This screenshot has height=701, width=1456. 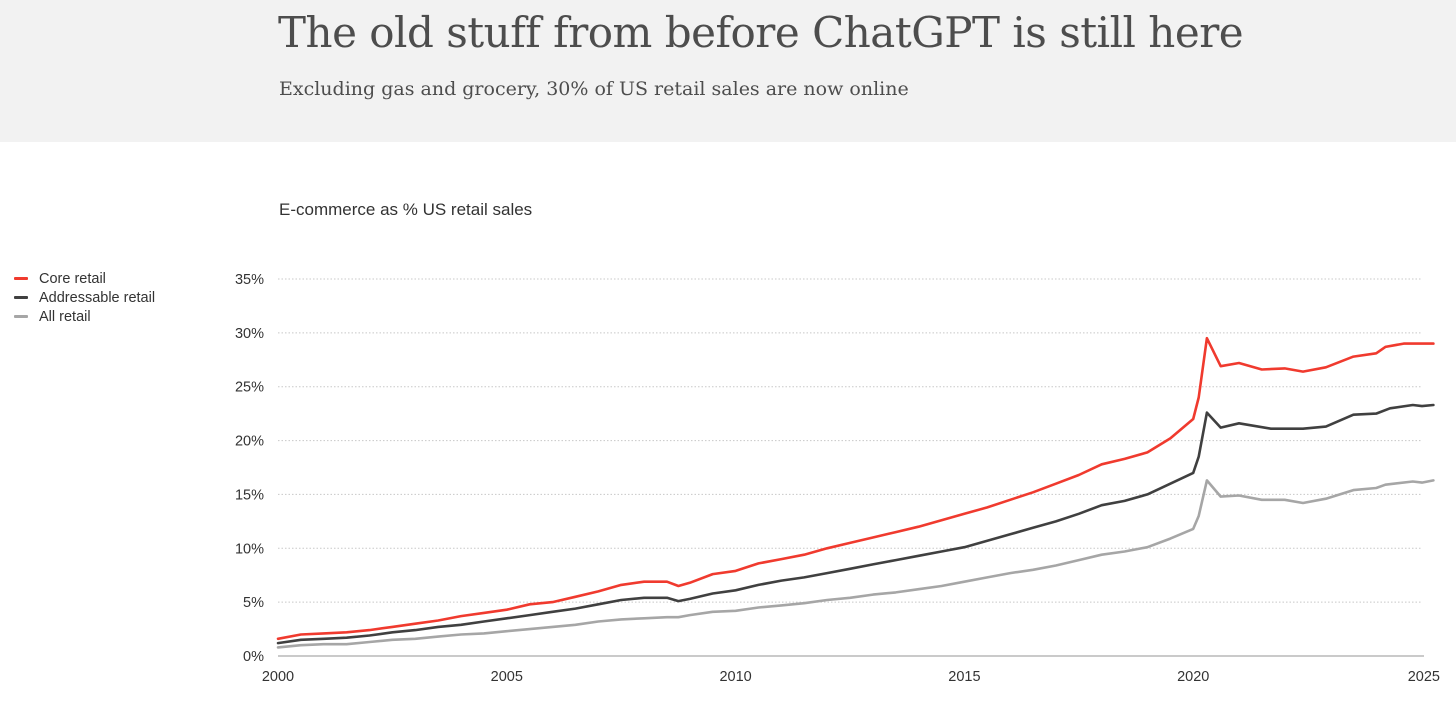 I want to click on x-tick-label: 2010, so click(x=735, y=677).